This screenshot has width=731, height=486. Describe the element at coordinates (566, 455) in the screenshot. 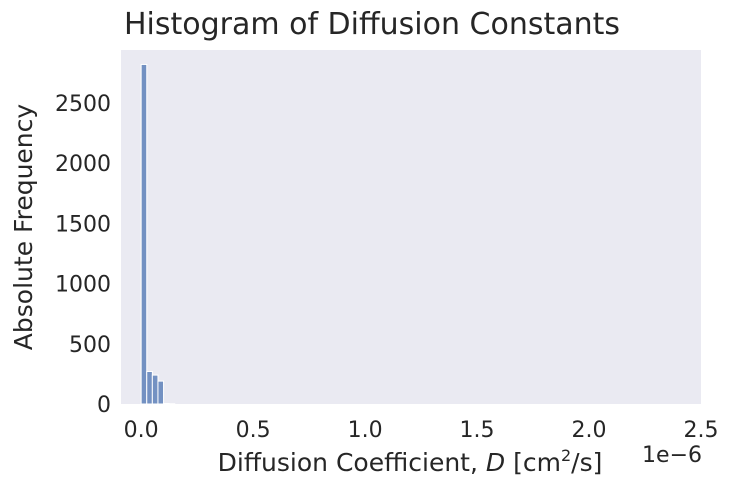

I see `x-axis-label-exponent: 2` at that location.